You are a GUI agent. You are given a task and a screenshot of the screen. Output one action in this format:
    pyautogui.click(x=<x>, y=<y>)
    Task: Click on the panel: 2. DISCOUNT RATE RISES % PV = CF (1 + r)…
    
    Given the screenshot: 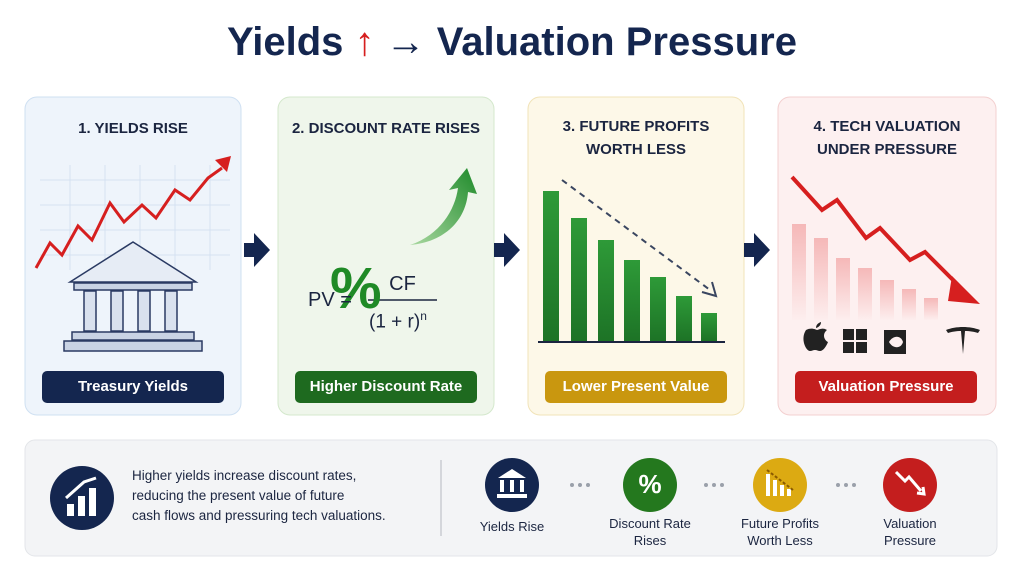 What is the action you would take?
    pyautogui.click(x=386, y=256)
    